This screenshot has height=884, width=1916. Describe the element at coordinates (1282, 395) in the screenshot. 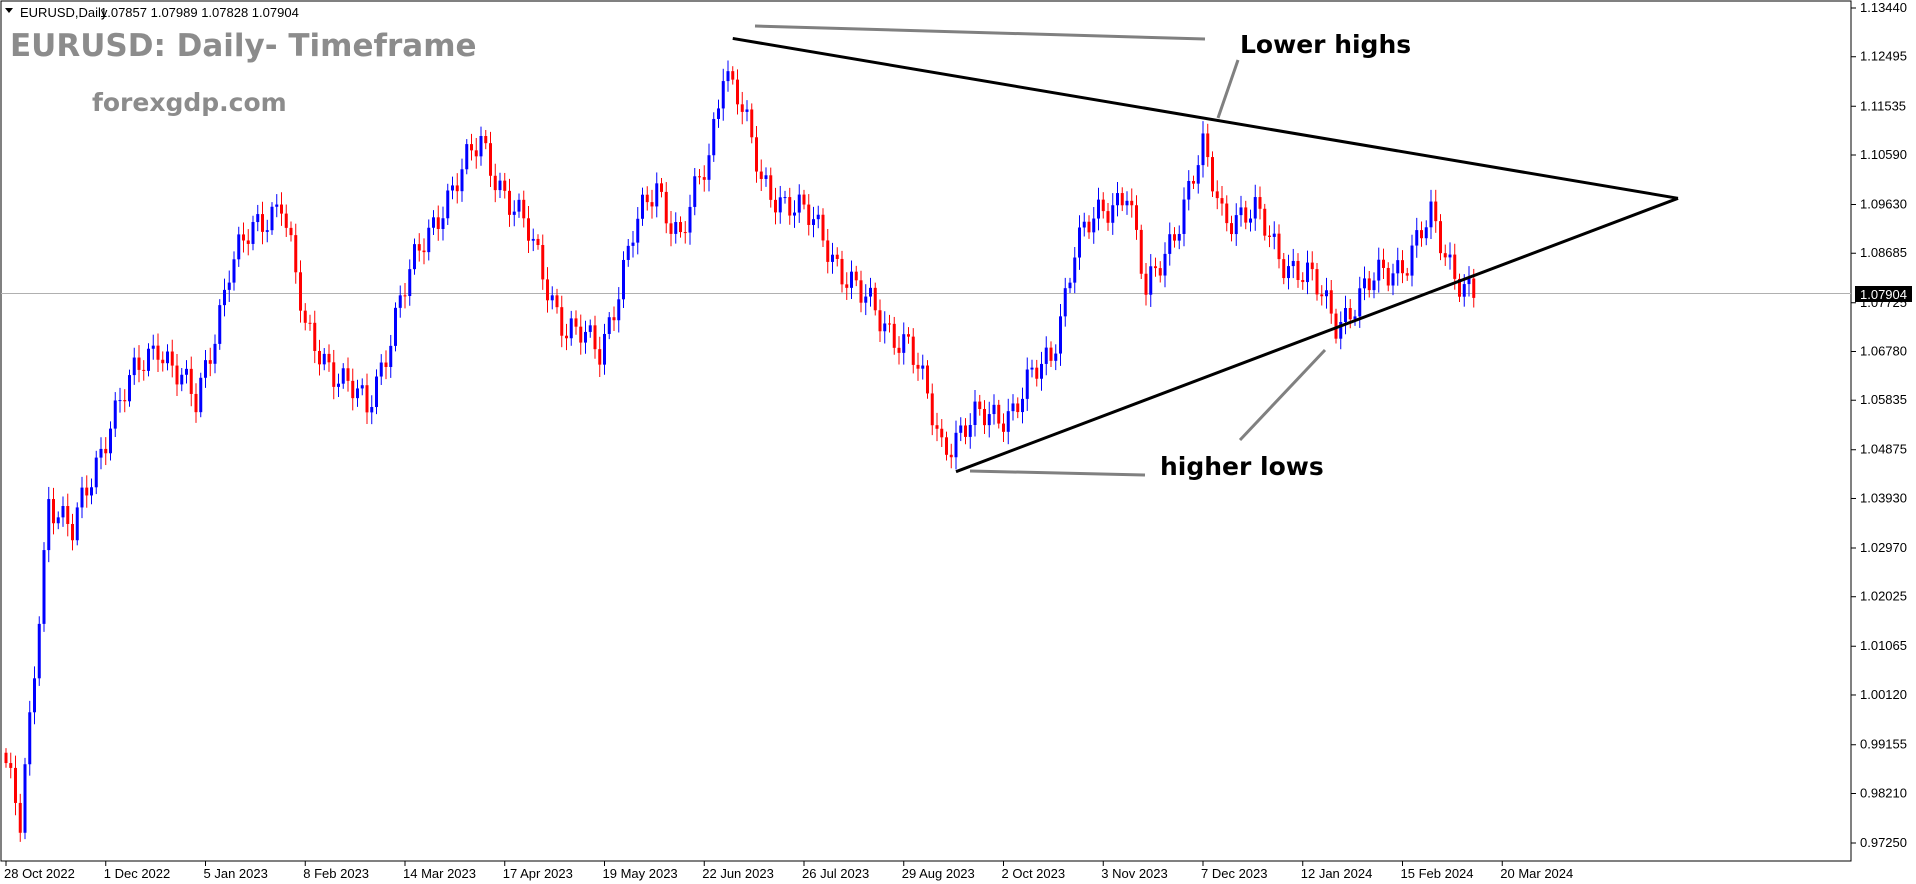

I see `higher-lows-pointer` at that location.